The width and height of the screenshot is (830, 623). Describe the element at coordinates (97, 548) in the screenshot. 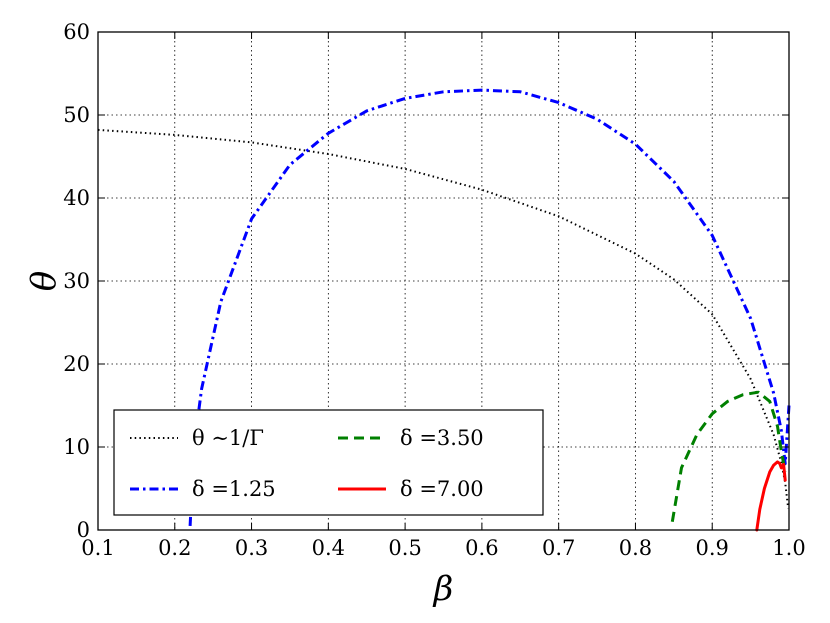

I see `x-tick-label: 0.1` at that location.